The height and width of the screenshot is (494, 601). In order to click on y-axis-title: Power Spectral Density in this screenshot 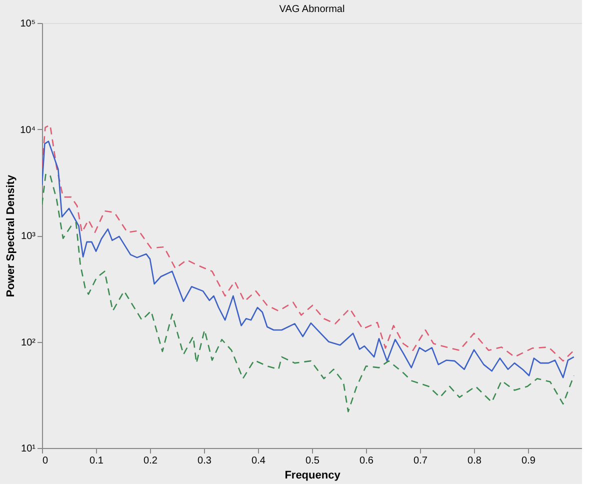, I will do `click(11, 236)`.